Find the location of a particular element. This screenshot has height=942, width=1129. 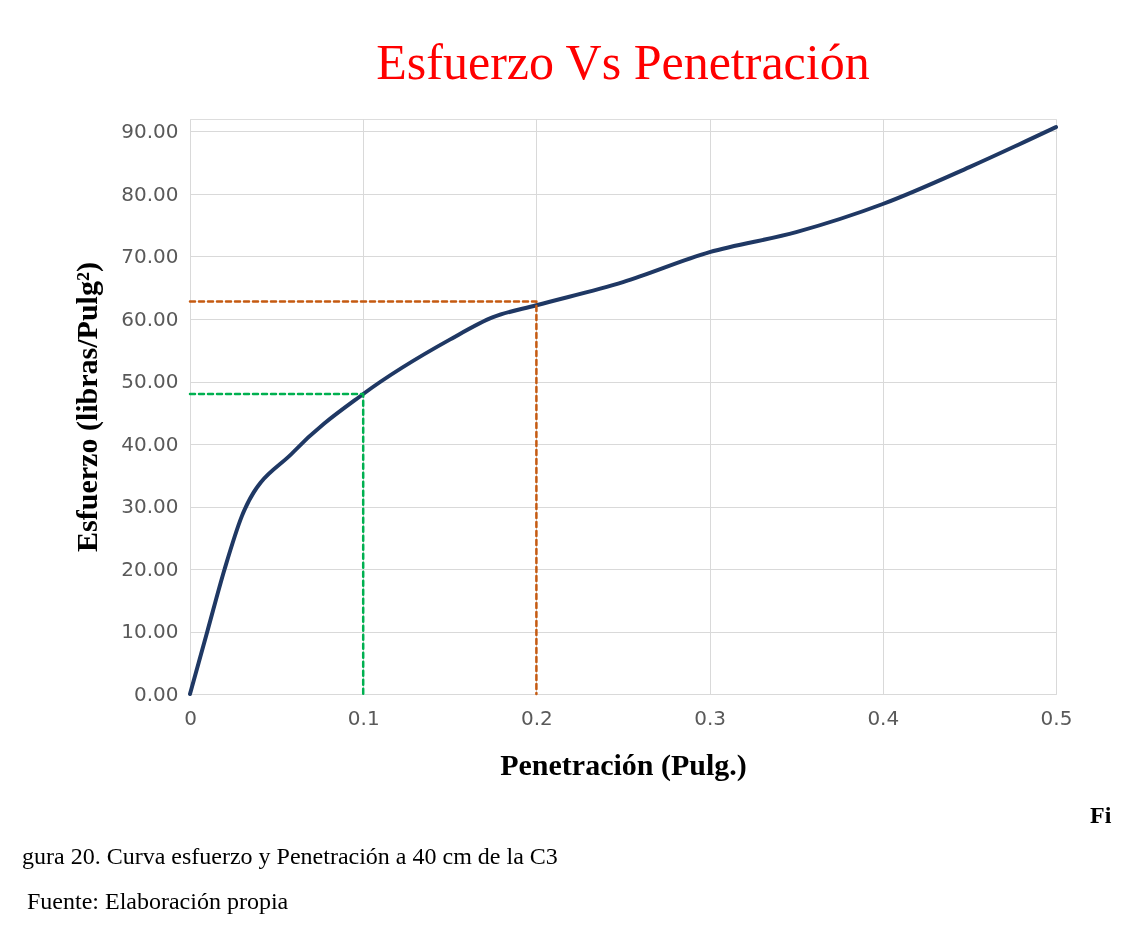

y-tick-label: 90.00 is located at coordinates (150, 131).